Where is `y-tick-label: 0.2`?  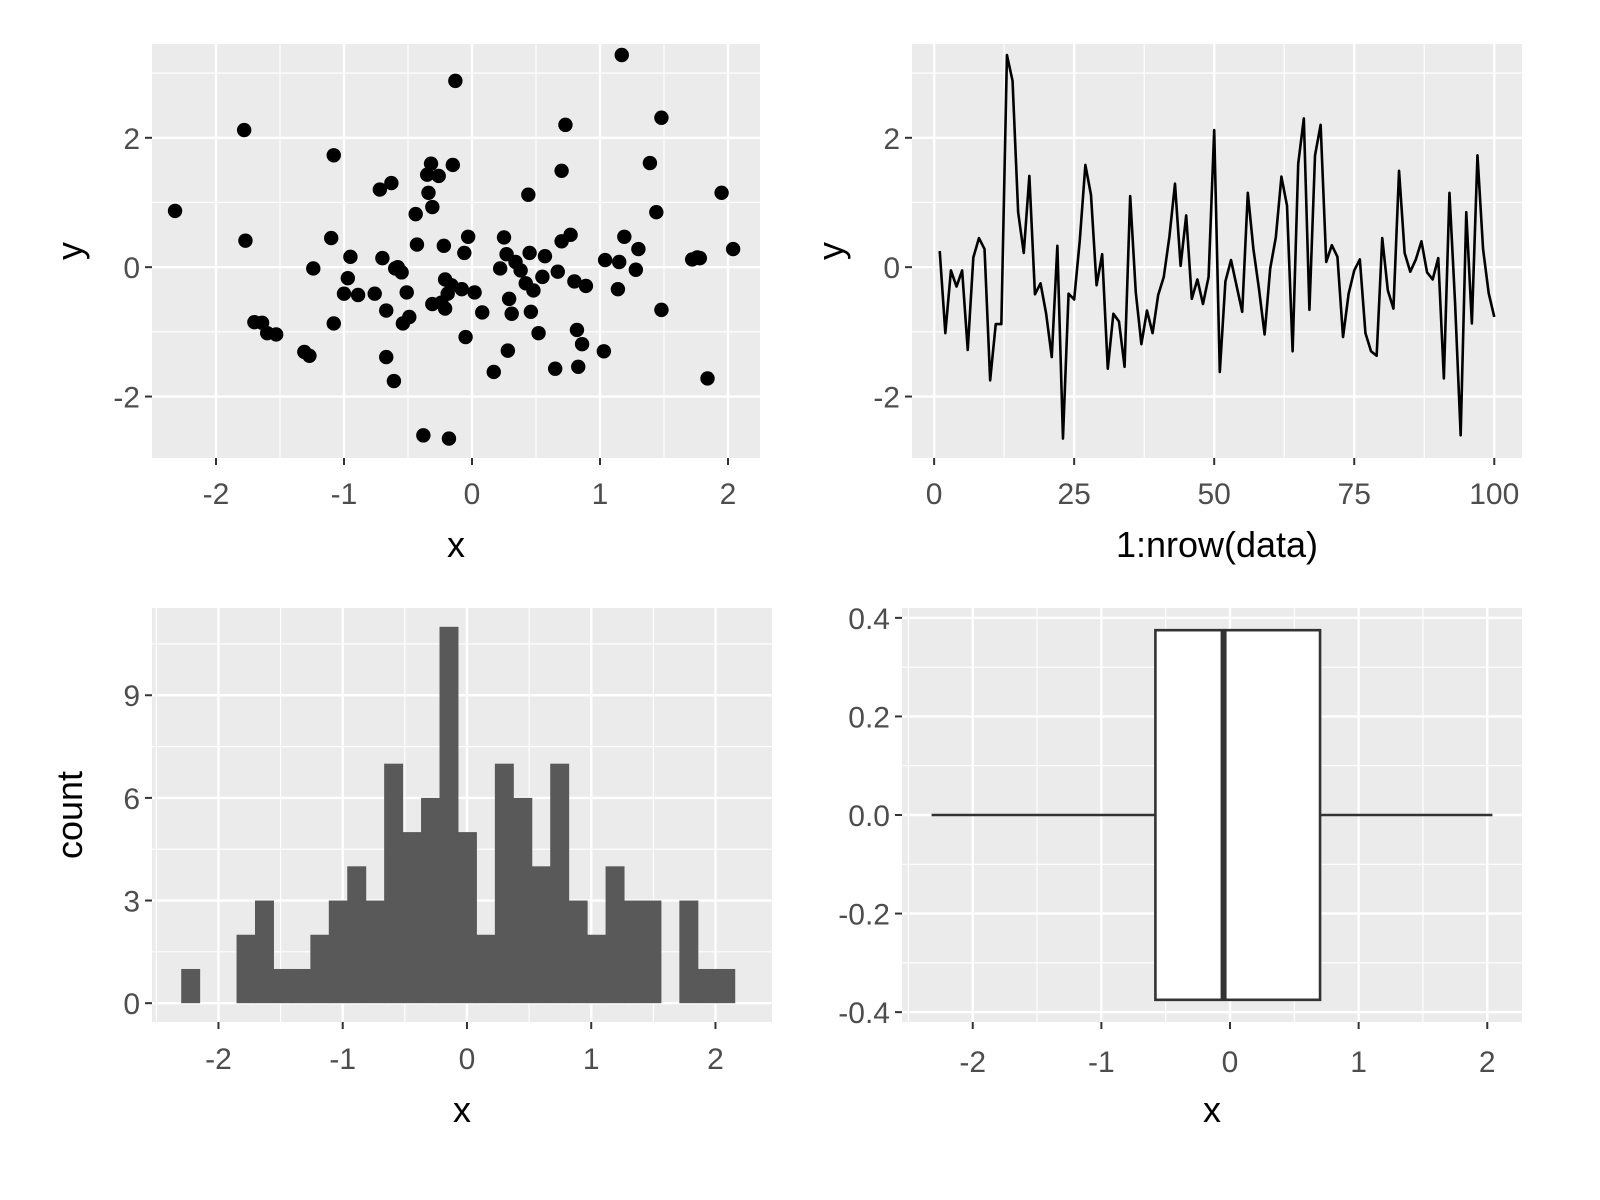
y-tick-label: 0.2 is located at coordinates (869, 717).